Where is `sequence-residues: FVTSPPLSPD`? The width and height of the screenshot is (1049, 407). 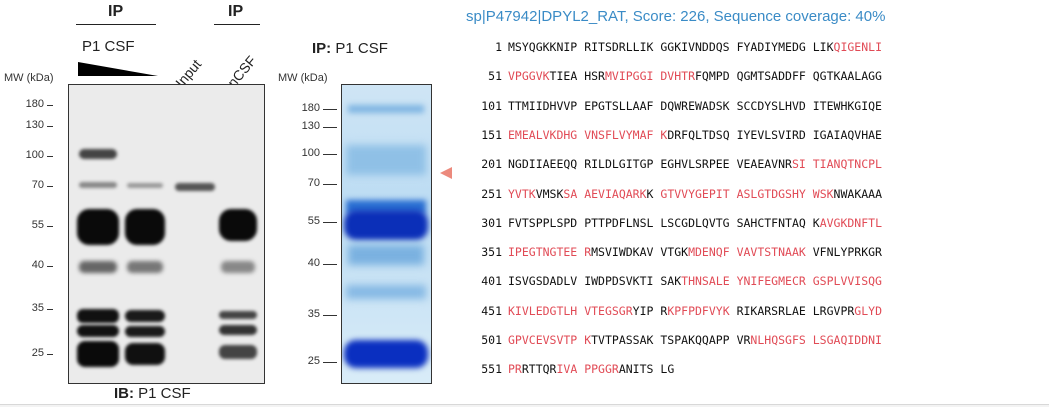 sequence-residues: FVTSPPLSPD is located at coordinates (543, 222).